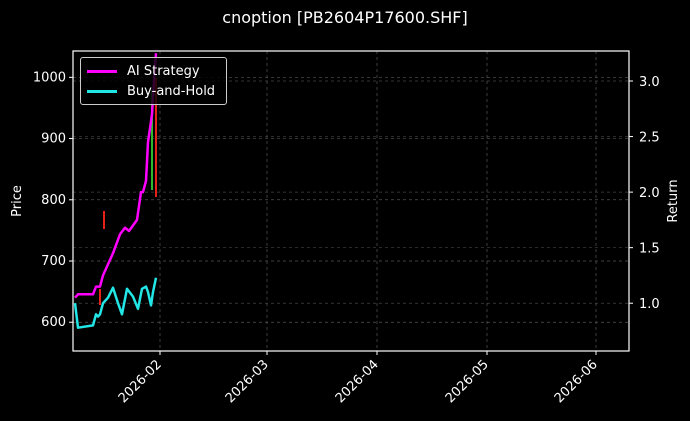 The image size is (690, 421). I want to click on x-tick-label: 2026-03, so click(247, 381).